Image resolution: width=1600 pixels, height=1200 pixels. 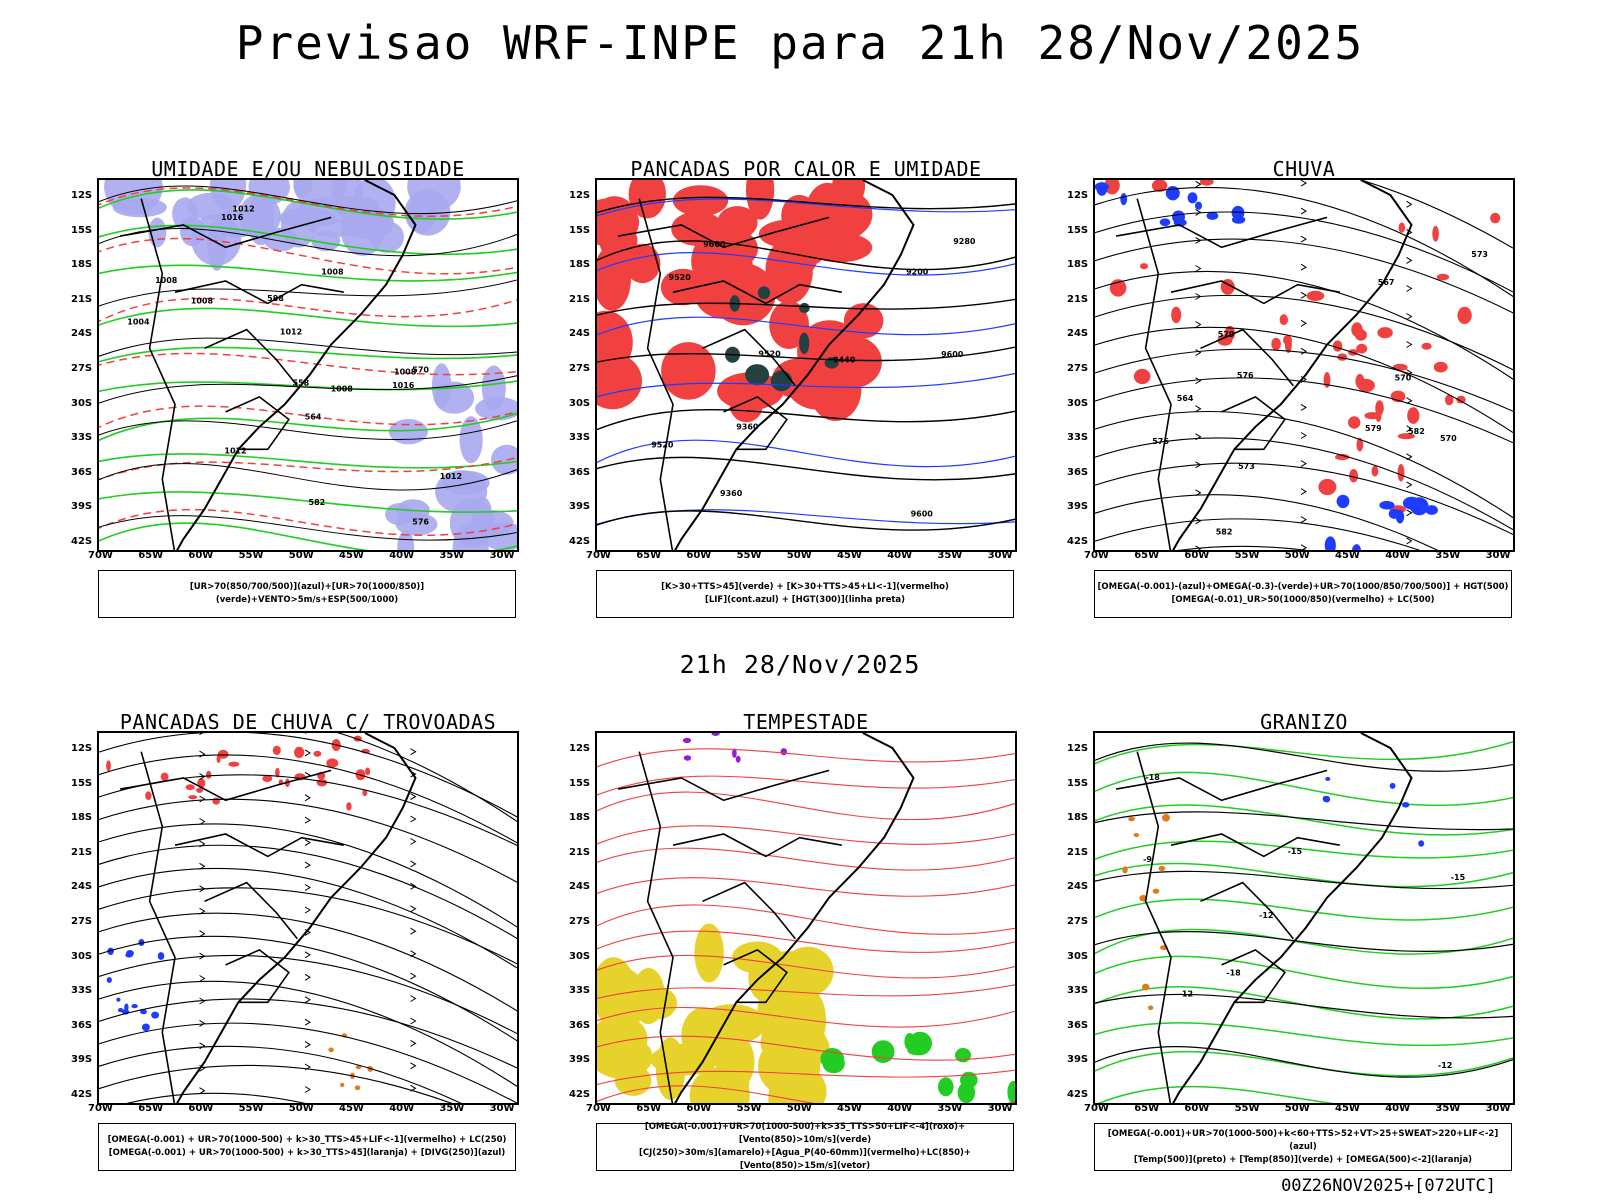 I want to click on contour-label: 570, so click(x=1448, y=438).